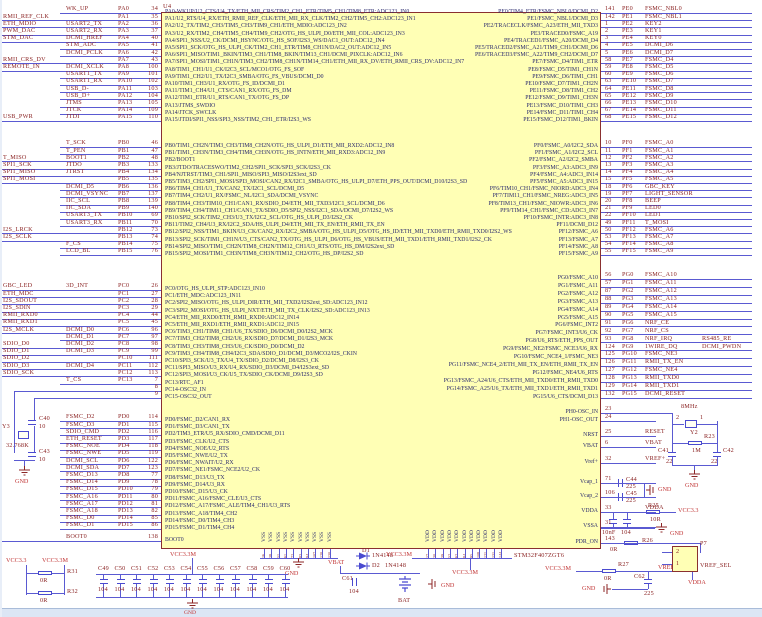 This screenshot has width=762, height=617. I want to click on pin-number: 3, so click(607, 38).